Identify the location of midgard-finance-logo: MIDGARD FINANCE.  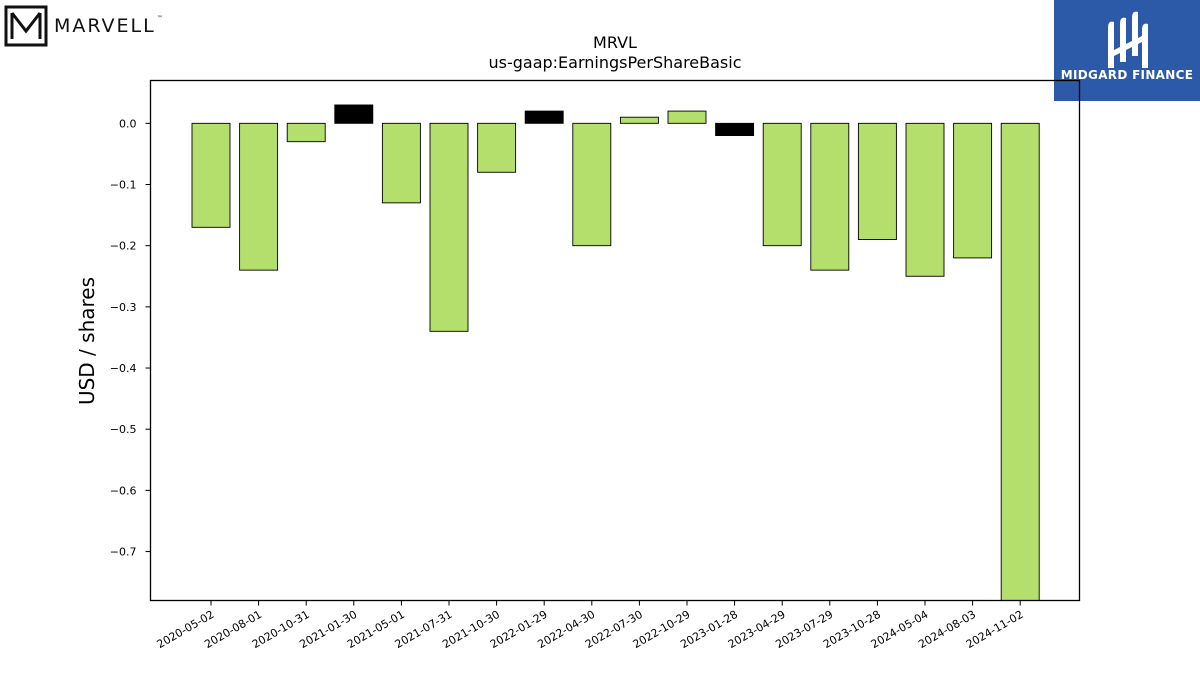
(1127, 50).